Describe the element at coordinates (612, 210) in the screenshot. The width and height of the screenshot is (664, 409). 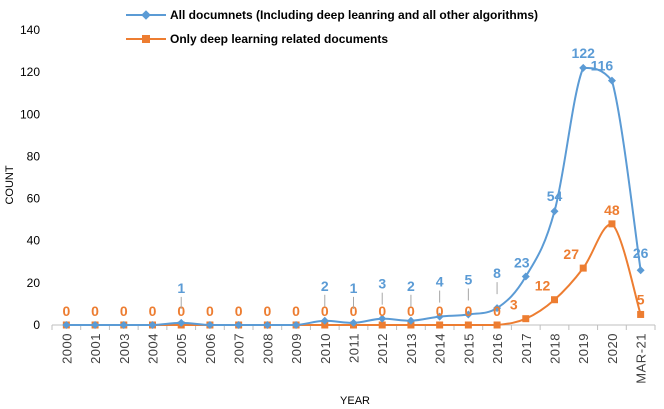
I see `data-label-deep-learning: 48` at that location.